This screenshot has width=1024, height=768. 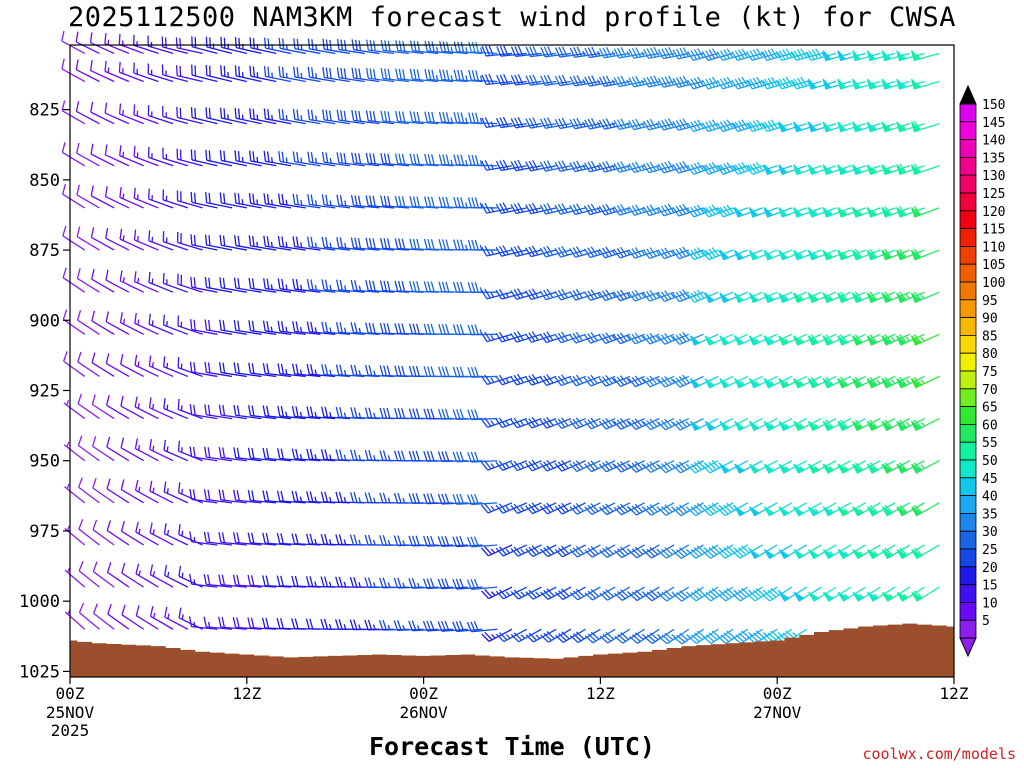 What do you see at coordinates (993, 212) in the screenshot?
I see `colorbar-label: 120` at bounding box center [993, 212].